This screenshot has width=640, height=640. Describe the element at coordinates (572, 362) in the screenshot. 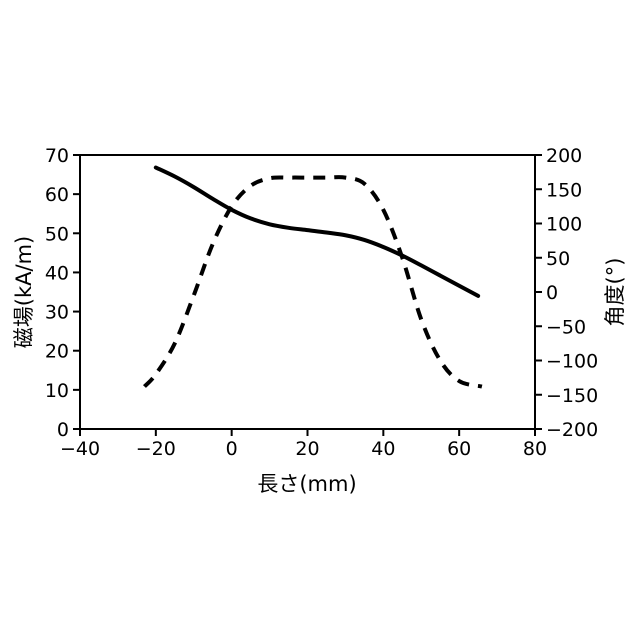

I see `right-y-tick-label: −100` at that location.